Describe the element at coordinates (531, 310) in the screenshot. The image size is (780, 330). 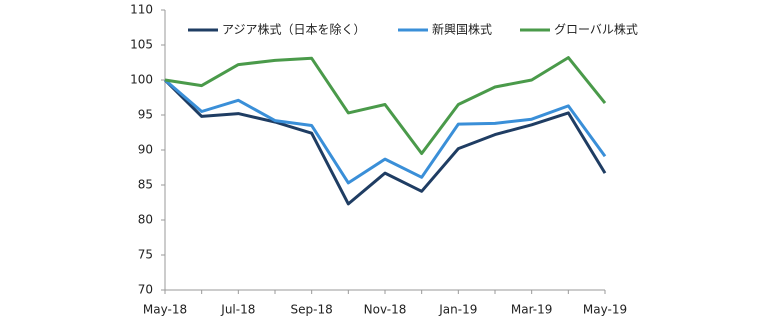
I see `x-tick-label: Mar-19` at that location.